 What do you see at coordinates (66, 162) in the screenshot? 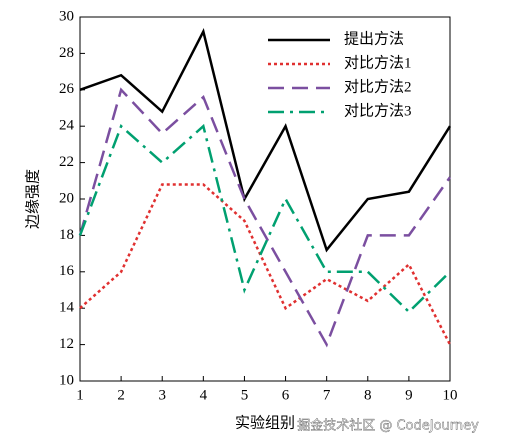
I see `y-tick-label: 22` at bounding box center [66, 162].